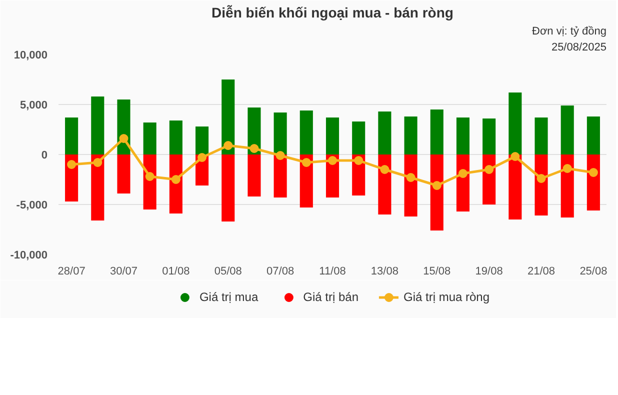  Describe the element at coordinates (34, 106) in the screenshot. I see `y-tick-label: 5,000` at that location.